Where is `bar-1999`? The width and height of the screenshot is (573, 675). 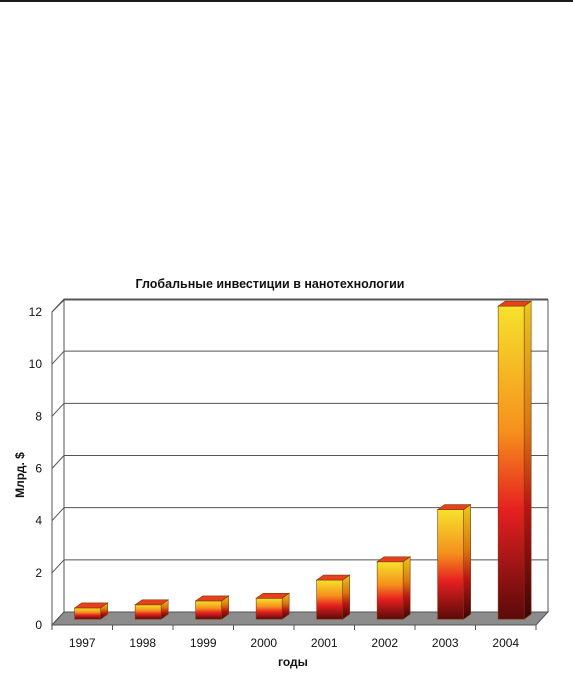
bar-1999 is located at coordinates (212, 607).